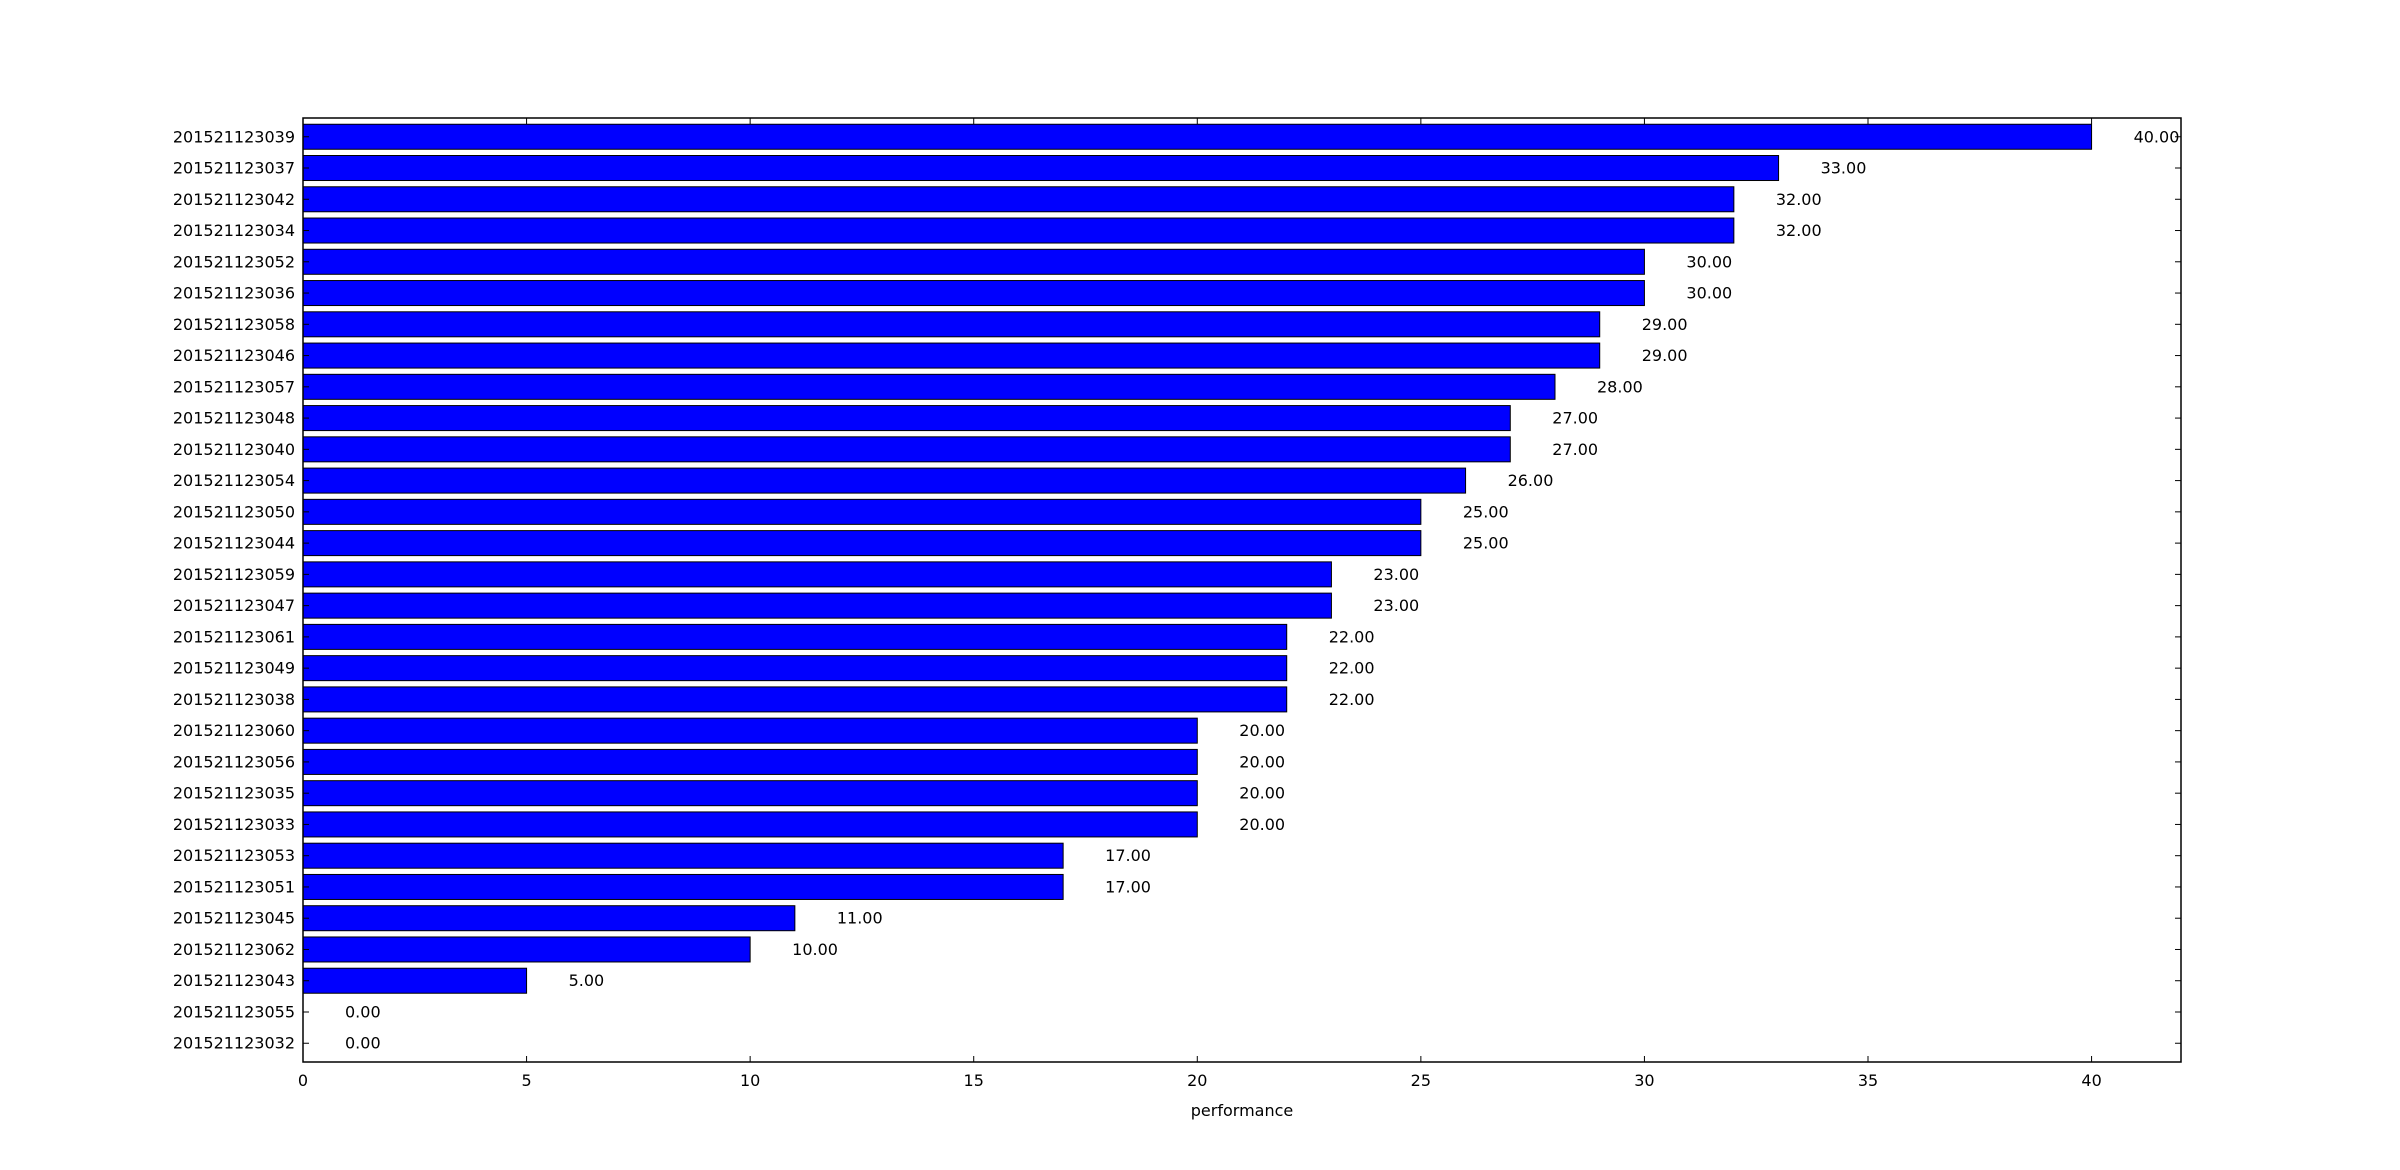 This screenshot has height=1170, width=2400. I want to click on category-label: 201521123044, so click(234, 543).